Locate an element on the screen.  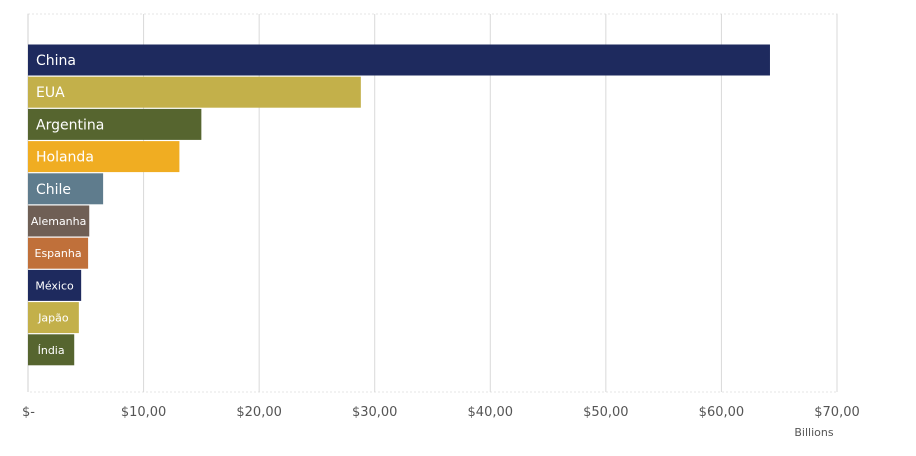
bar-label: Argentina is located at coordinates (70, 125).